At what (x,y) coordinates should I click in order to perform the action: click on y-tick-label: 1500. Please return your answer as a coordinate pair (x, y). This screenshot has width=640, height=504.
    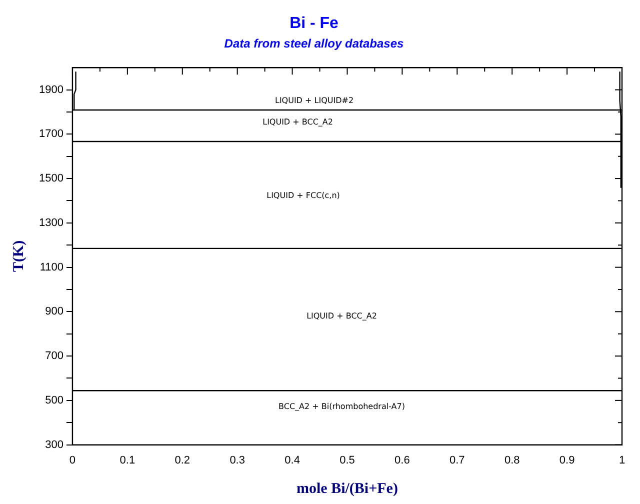
    Looking at the image, I should click on (51, 178).